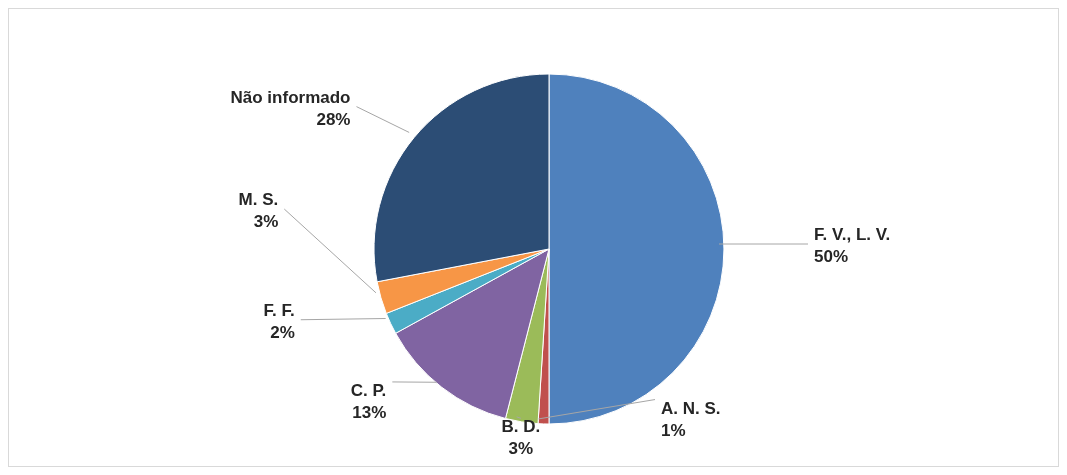 This screenshot has height=475, width=1067. I want to click on slice-label: F. V., L. V., so click(852, 234).